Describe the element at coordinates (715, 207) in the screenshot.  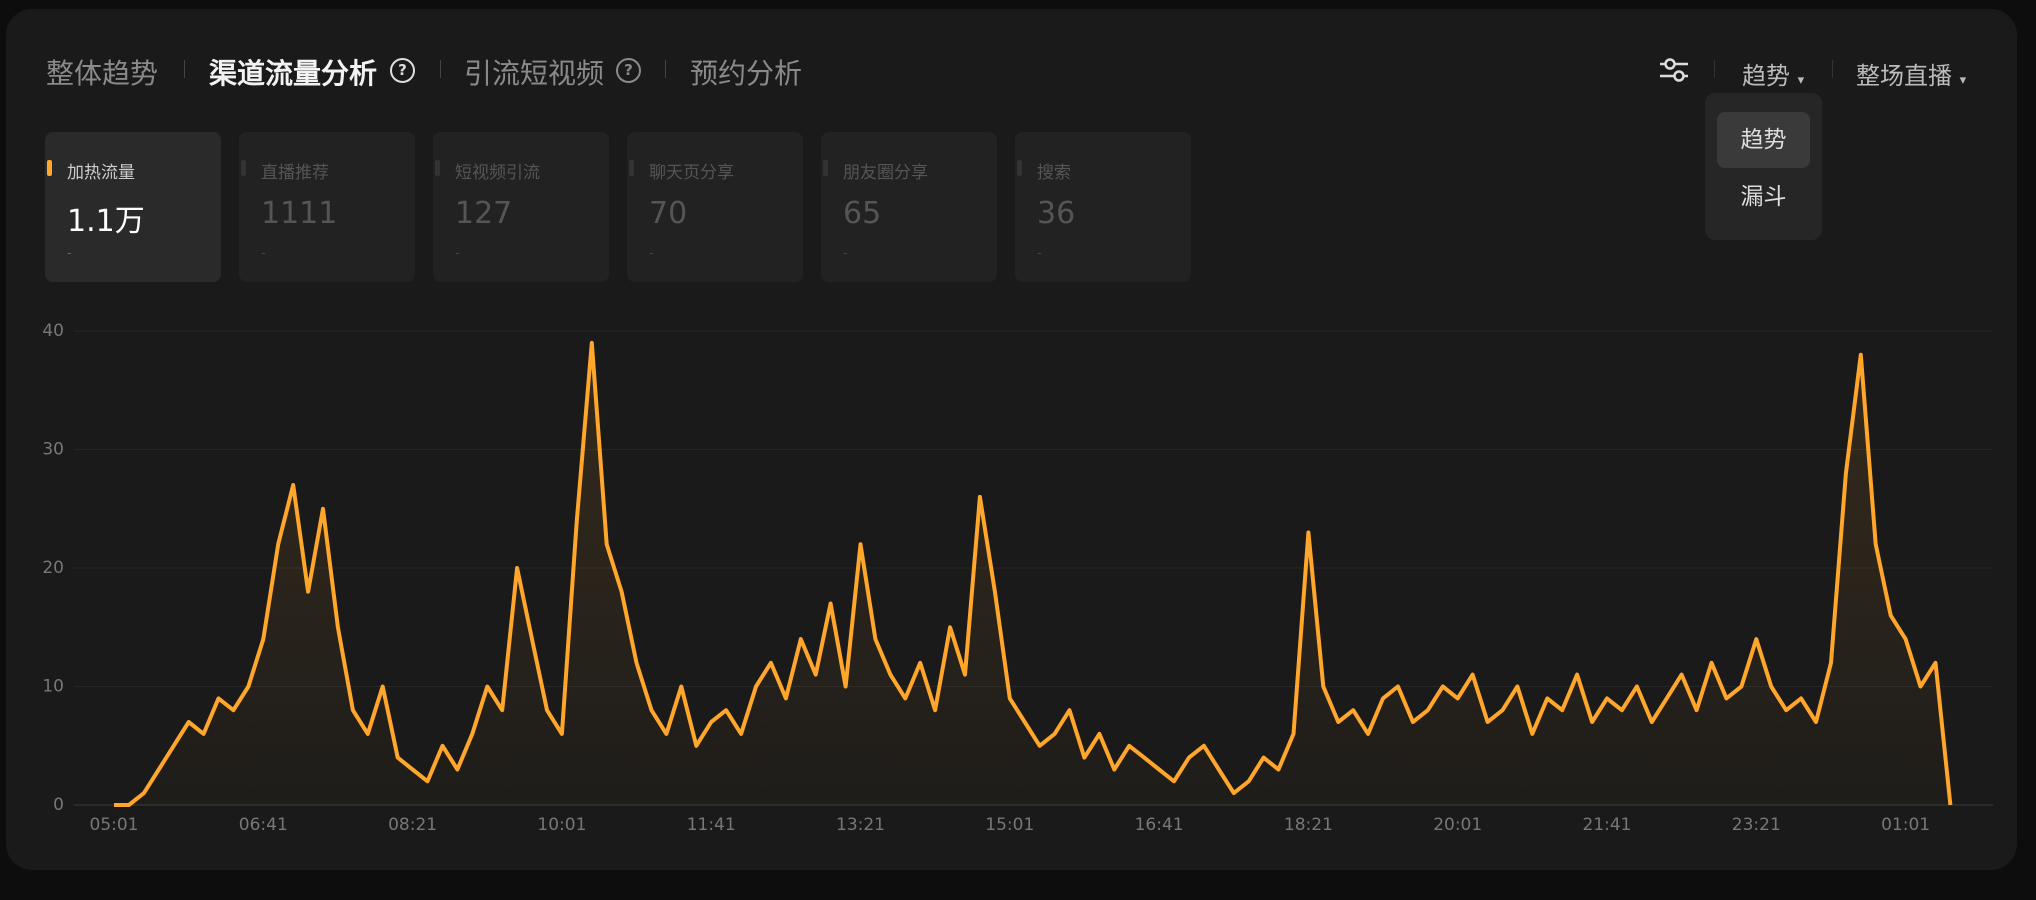
I see `metric-card: 聊天页分享 70 -` at that location.